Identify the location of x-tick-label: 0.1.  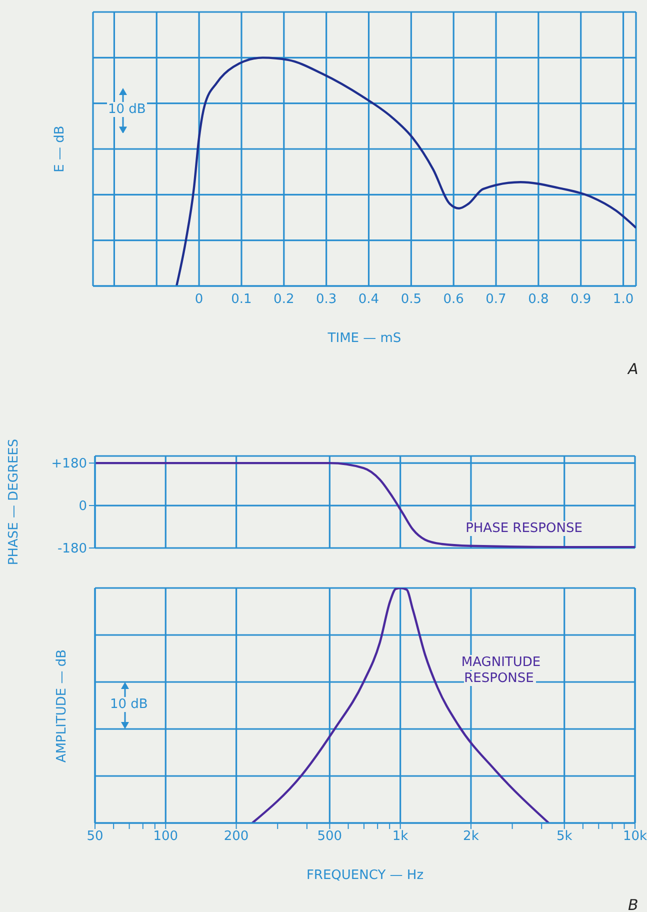
(241, 300).